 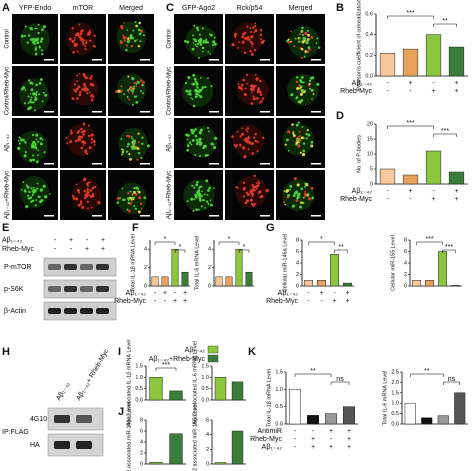 I want to click on y-tick-label: 4, so click(x=207, y=435).